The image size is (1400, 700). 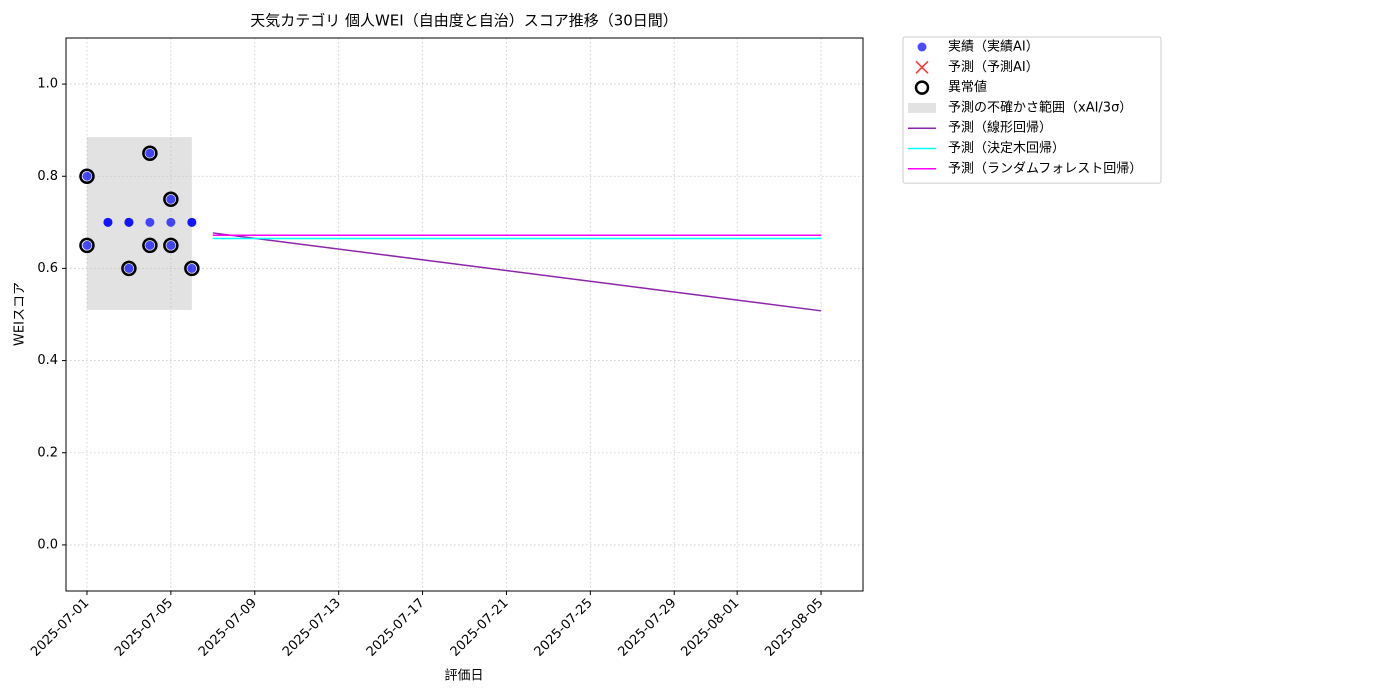 I want to click on legend-label: 異常値, so click(x=967, y=87).